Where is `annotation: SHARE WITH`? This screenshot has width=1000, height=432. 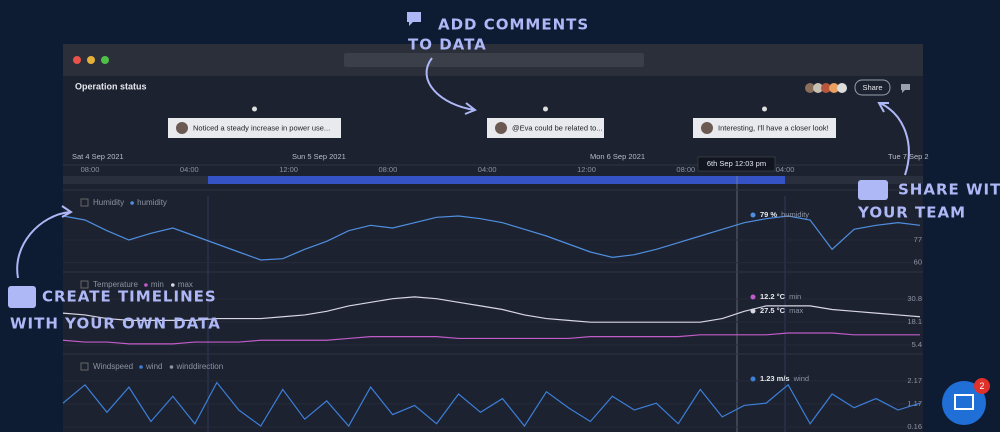
annotation: SHARE WITH is located at coordinates (949, 190).